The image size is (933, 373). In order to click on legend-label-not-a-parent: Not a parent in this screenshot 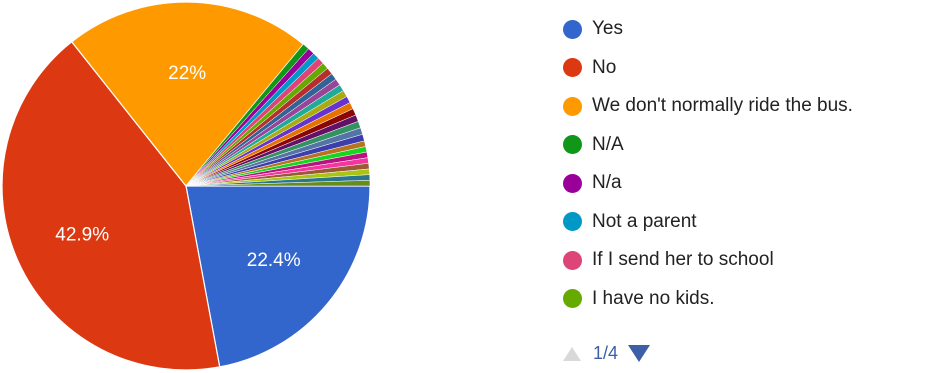, I will do `click(644, 221)`.